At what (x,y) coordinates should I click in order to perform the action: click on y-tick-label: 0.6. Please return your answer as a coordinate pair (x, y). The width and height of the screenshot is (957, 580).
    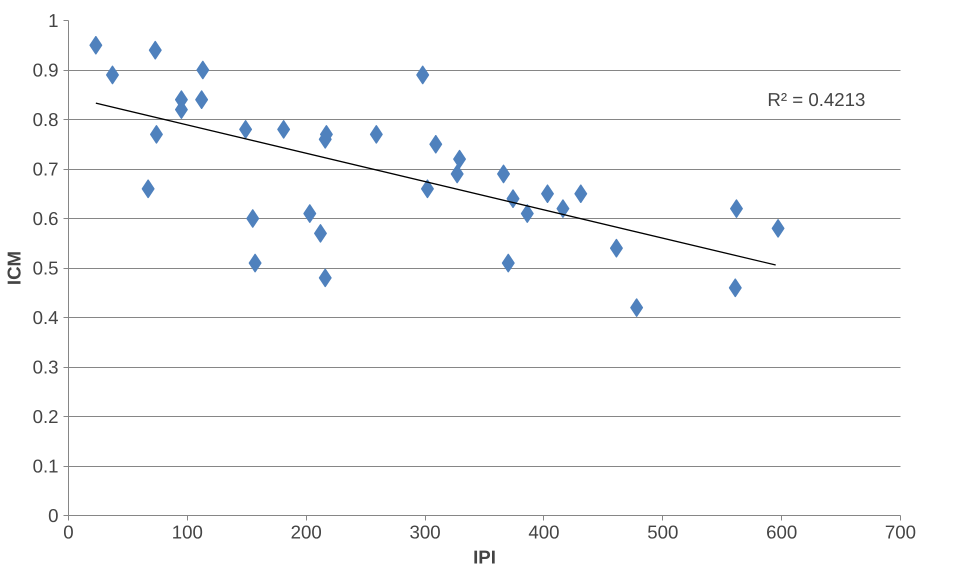
    Looking at the image, I should click on (45, 218).